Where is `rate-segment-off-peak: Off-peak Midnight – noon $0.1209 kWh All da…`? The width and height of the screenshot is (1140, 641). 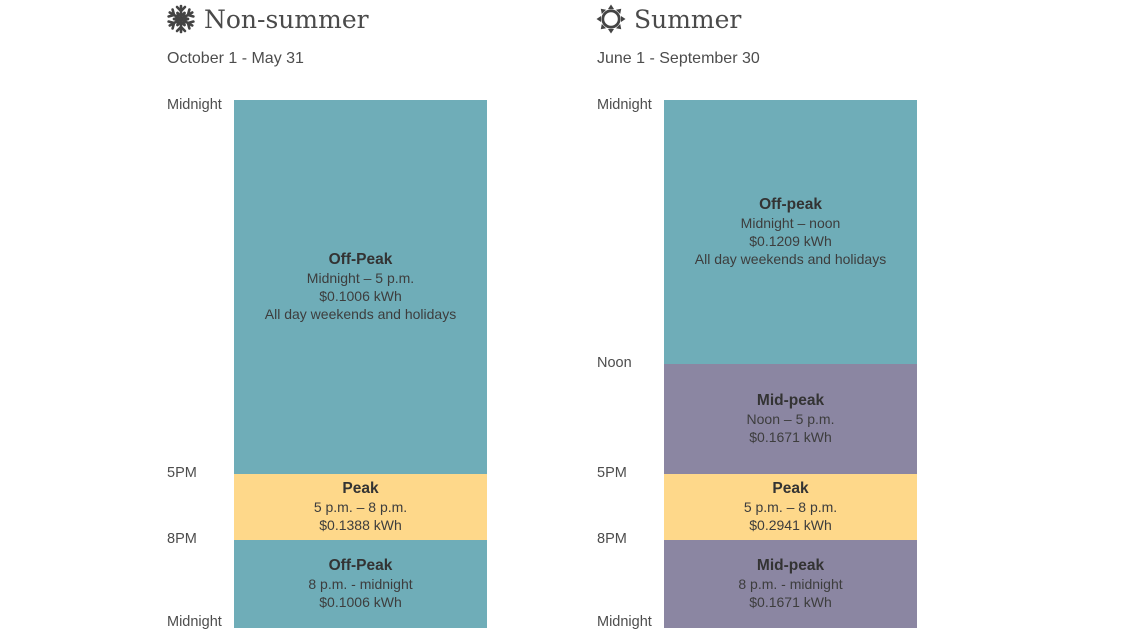
rate-segment-off-peak: Off-peak Midnight – noon $0.1209 kWh All da… is located at coordinates (790, 232).